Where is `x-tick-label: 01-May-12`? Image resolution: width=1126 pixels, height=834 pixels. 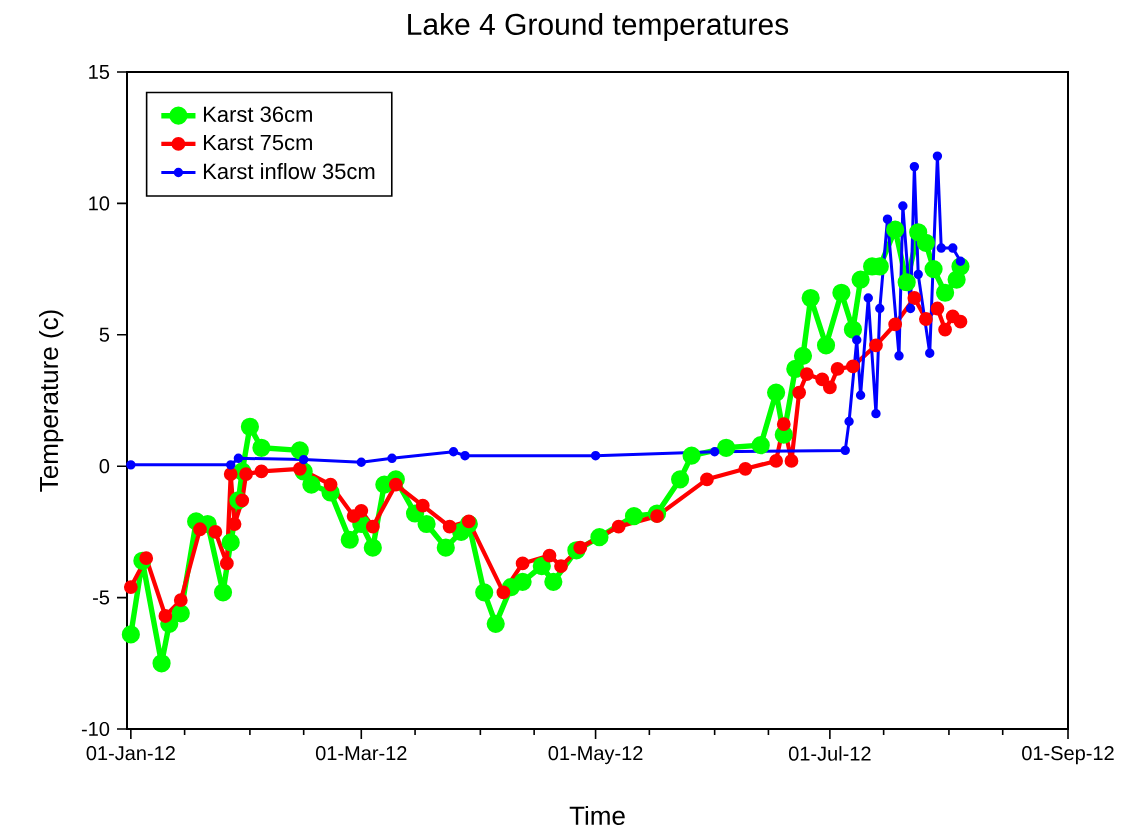 x-tick-label: 01-May-12 is located at coordinates (595, 755).